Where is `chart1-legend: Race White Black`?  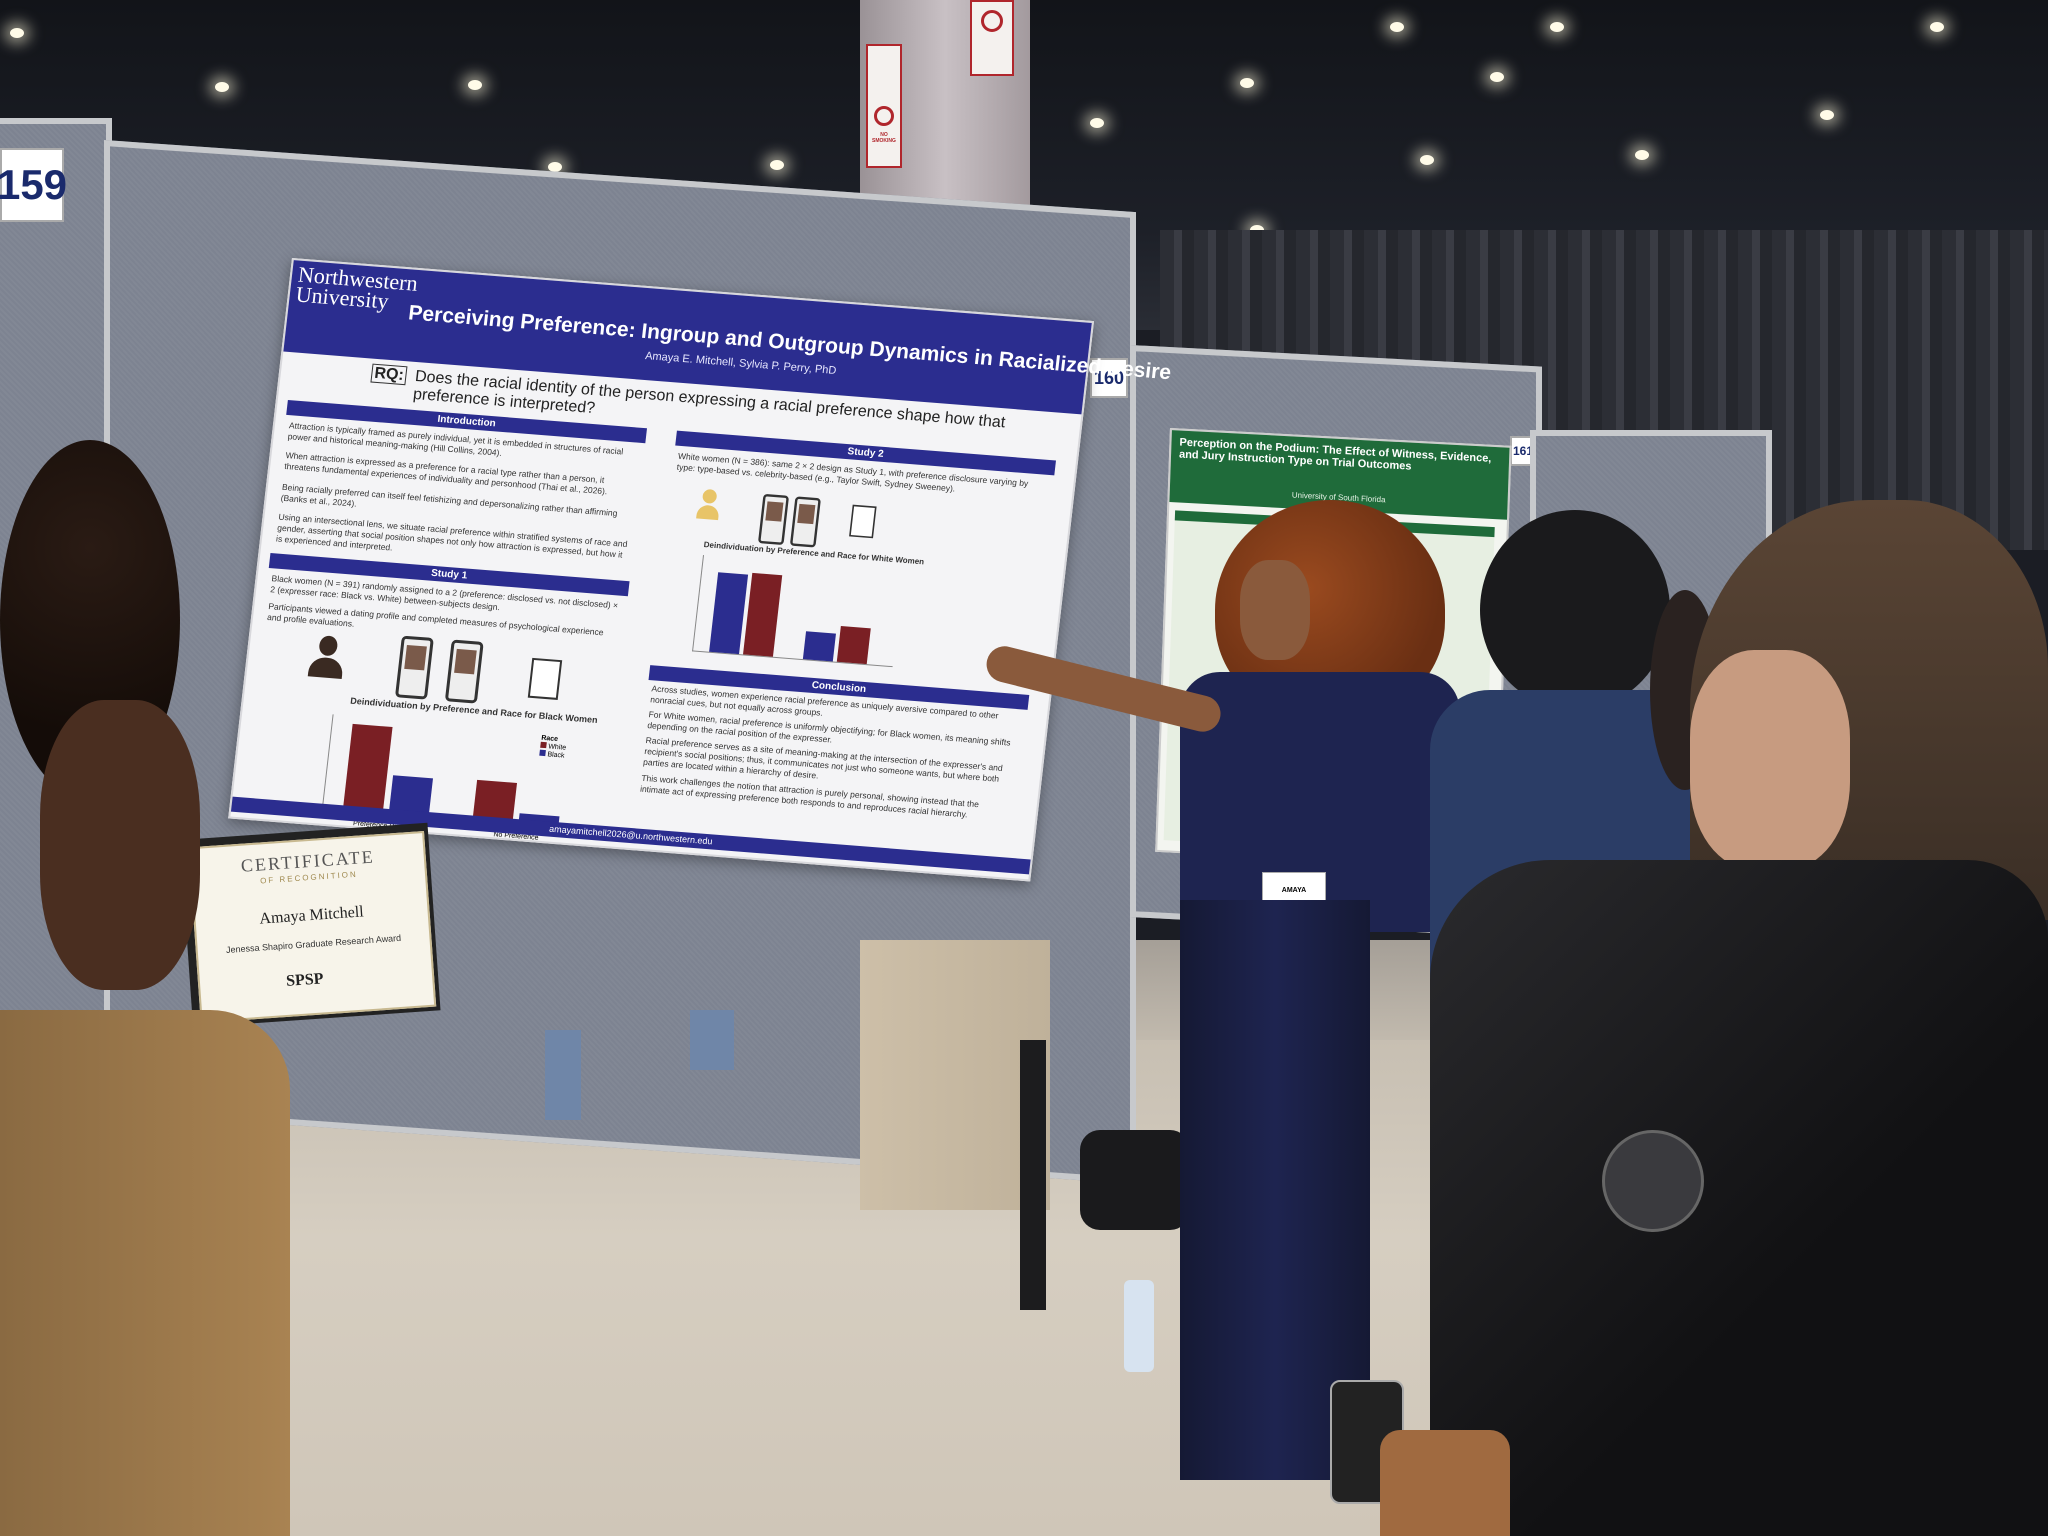 chart1-legend: Race White Black is located at coordinates (553, 747).